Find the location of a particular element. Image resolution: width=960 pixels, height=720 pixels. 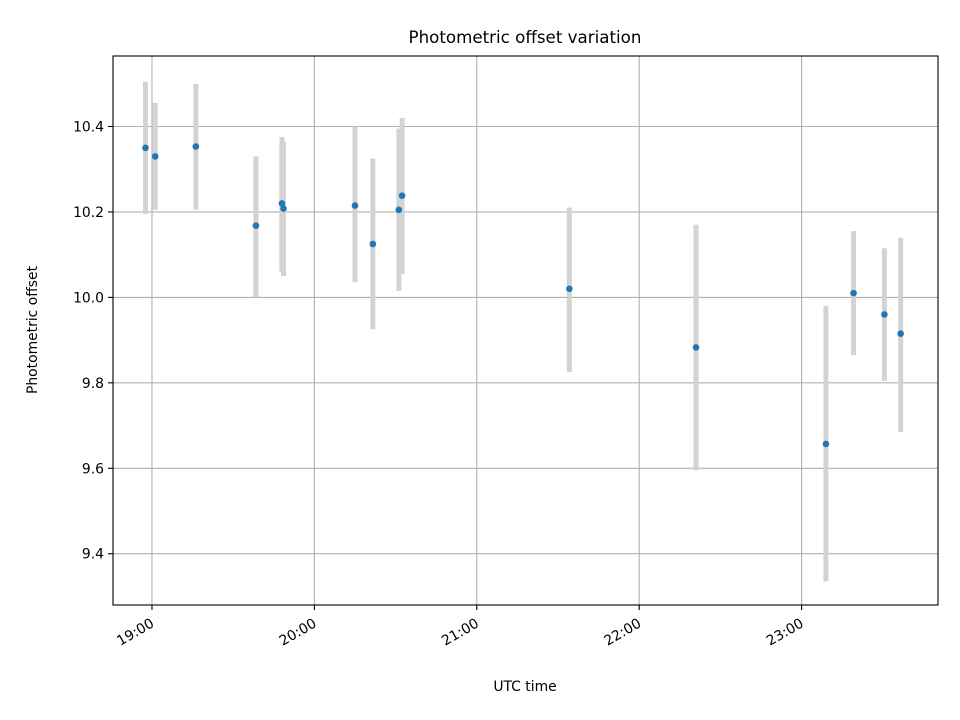

y-tick-label: 9.6 is located at coordinates (93, 469).